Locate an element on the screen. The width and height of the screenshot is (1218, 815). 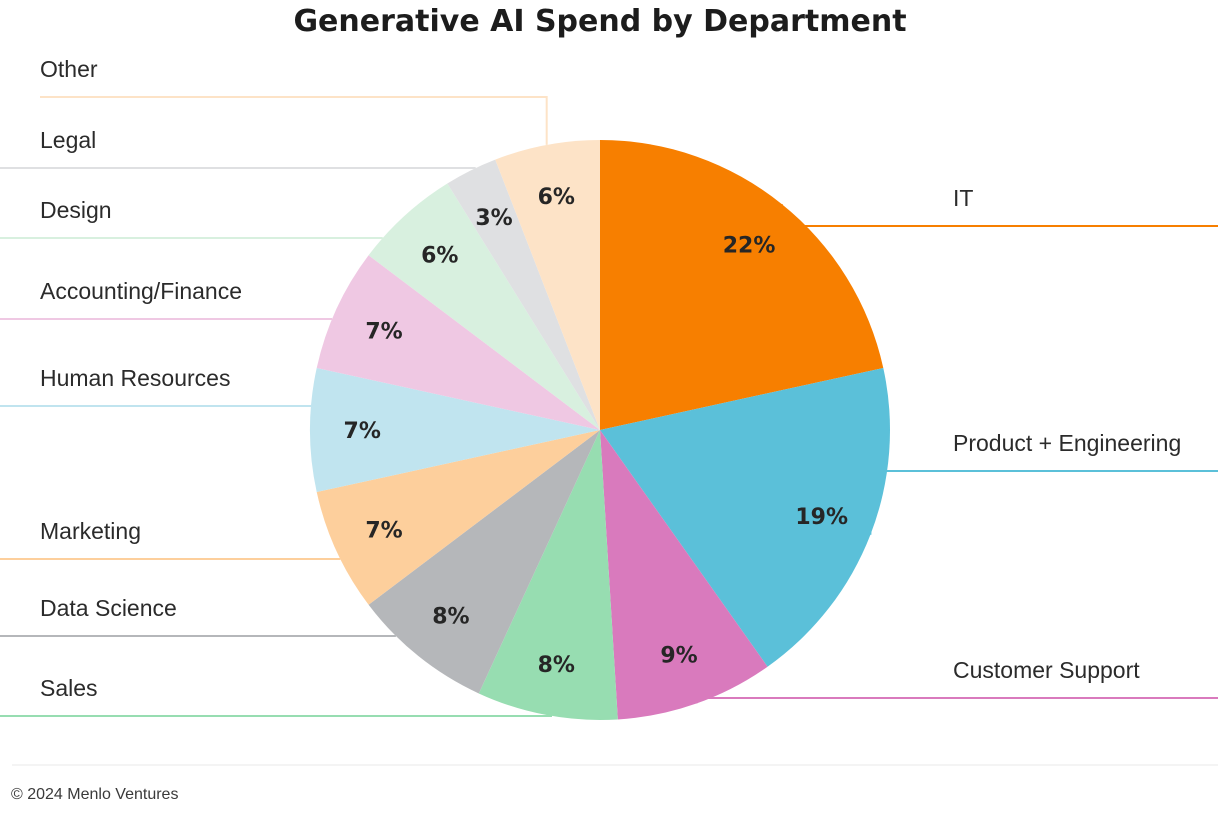
pct-label-other: 6% is located at coordinates (556, 197).